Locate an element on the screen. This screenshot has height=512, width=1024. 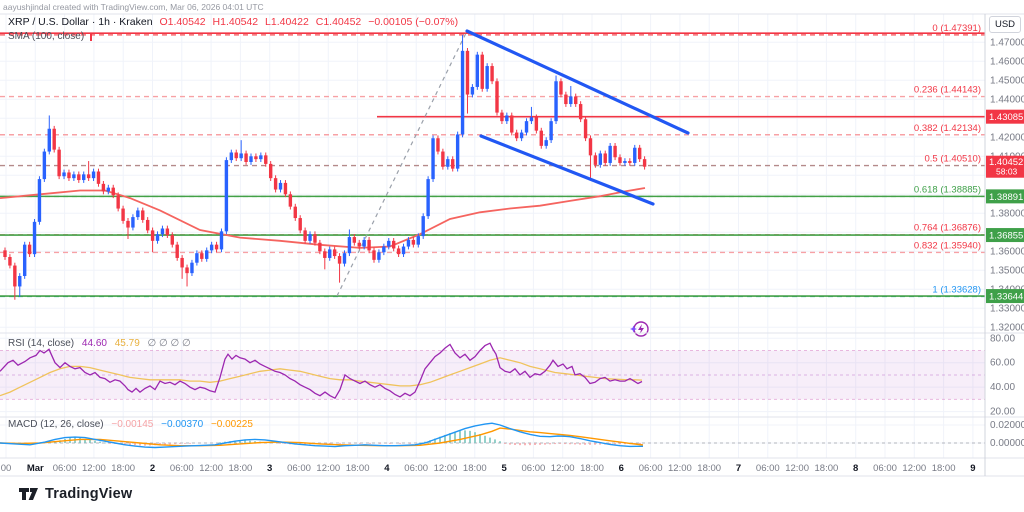
fib-level-label: 0 (1.47391) is located at coordinates (956, 28).